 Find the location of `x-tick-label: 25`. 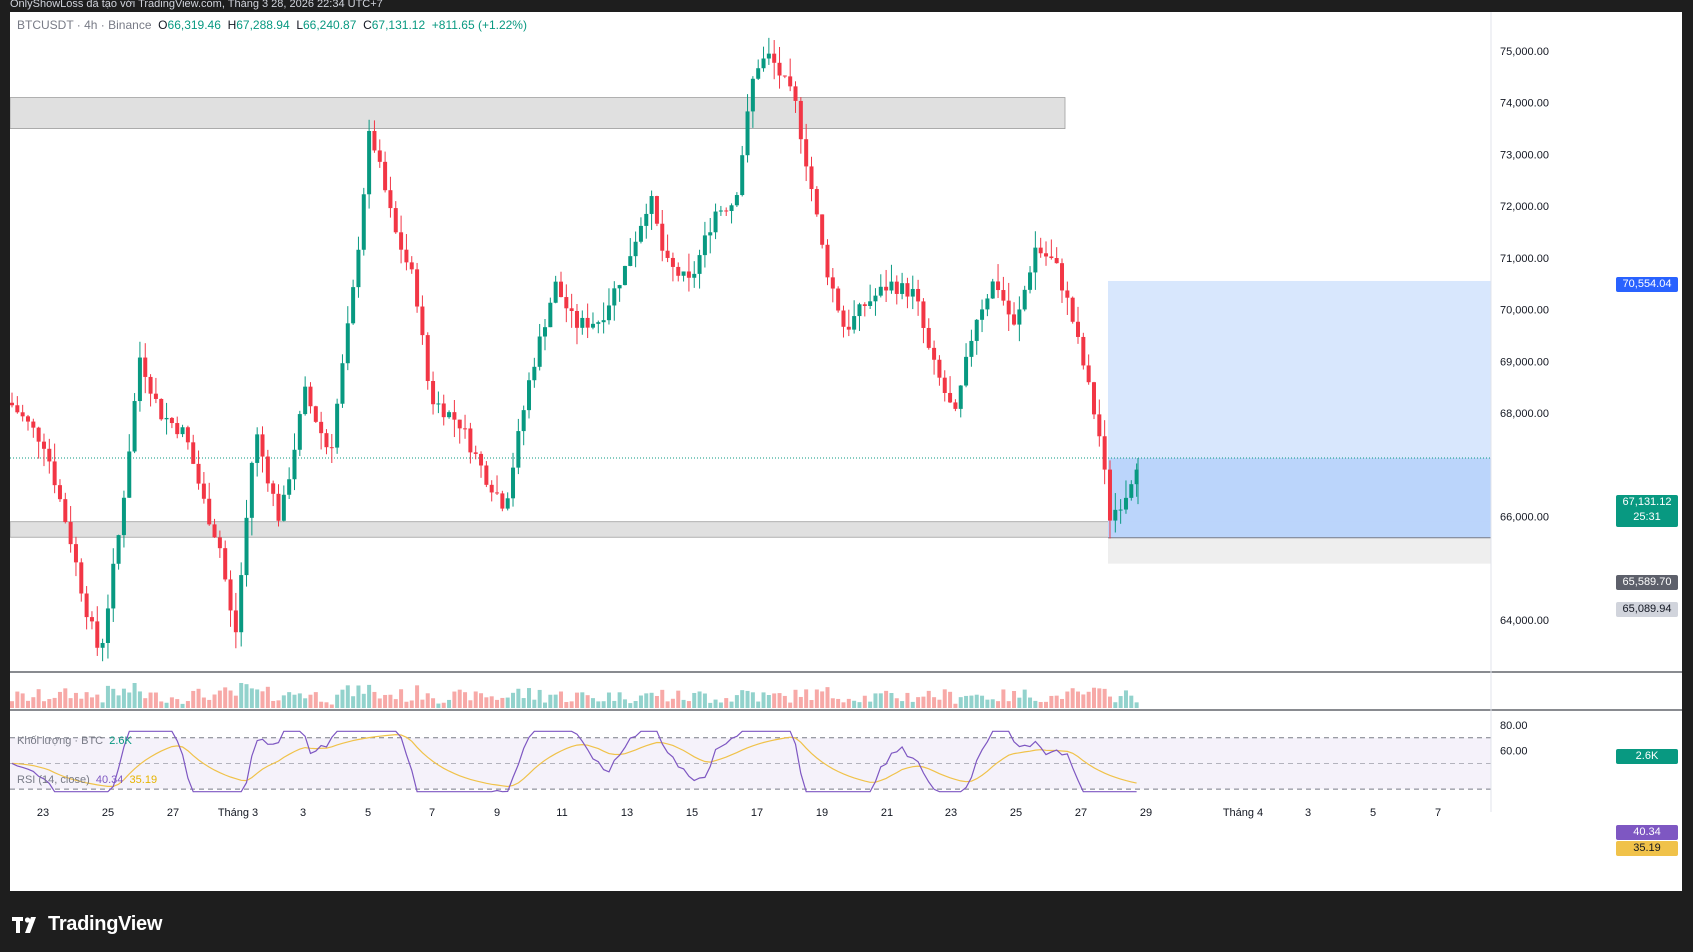

x-tick-label: 25 is located at coordinates (108, 813).